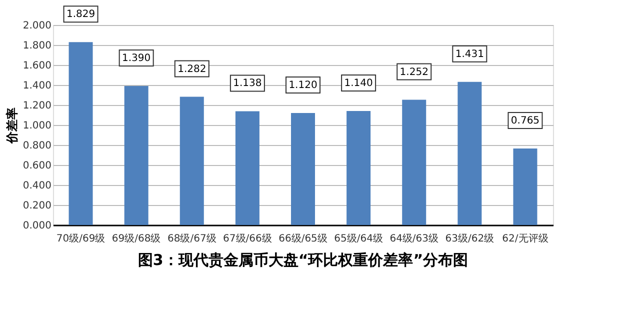  I want to click on y-axis-title: 价差率, so click(11, 126).